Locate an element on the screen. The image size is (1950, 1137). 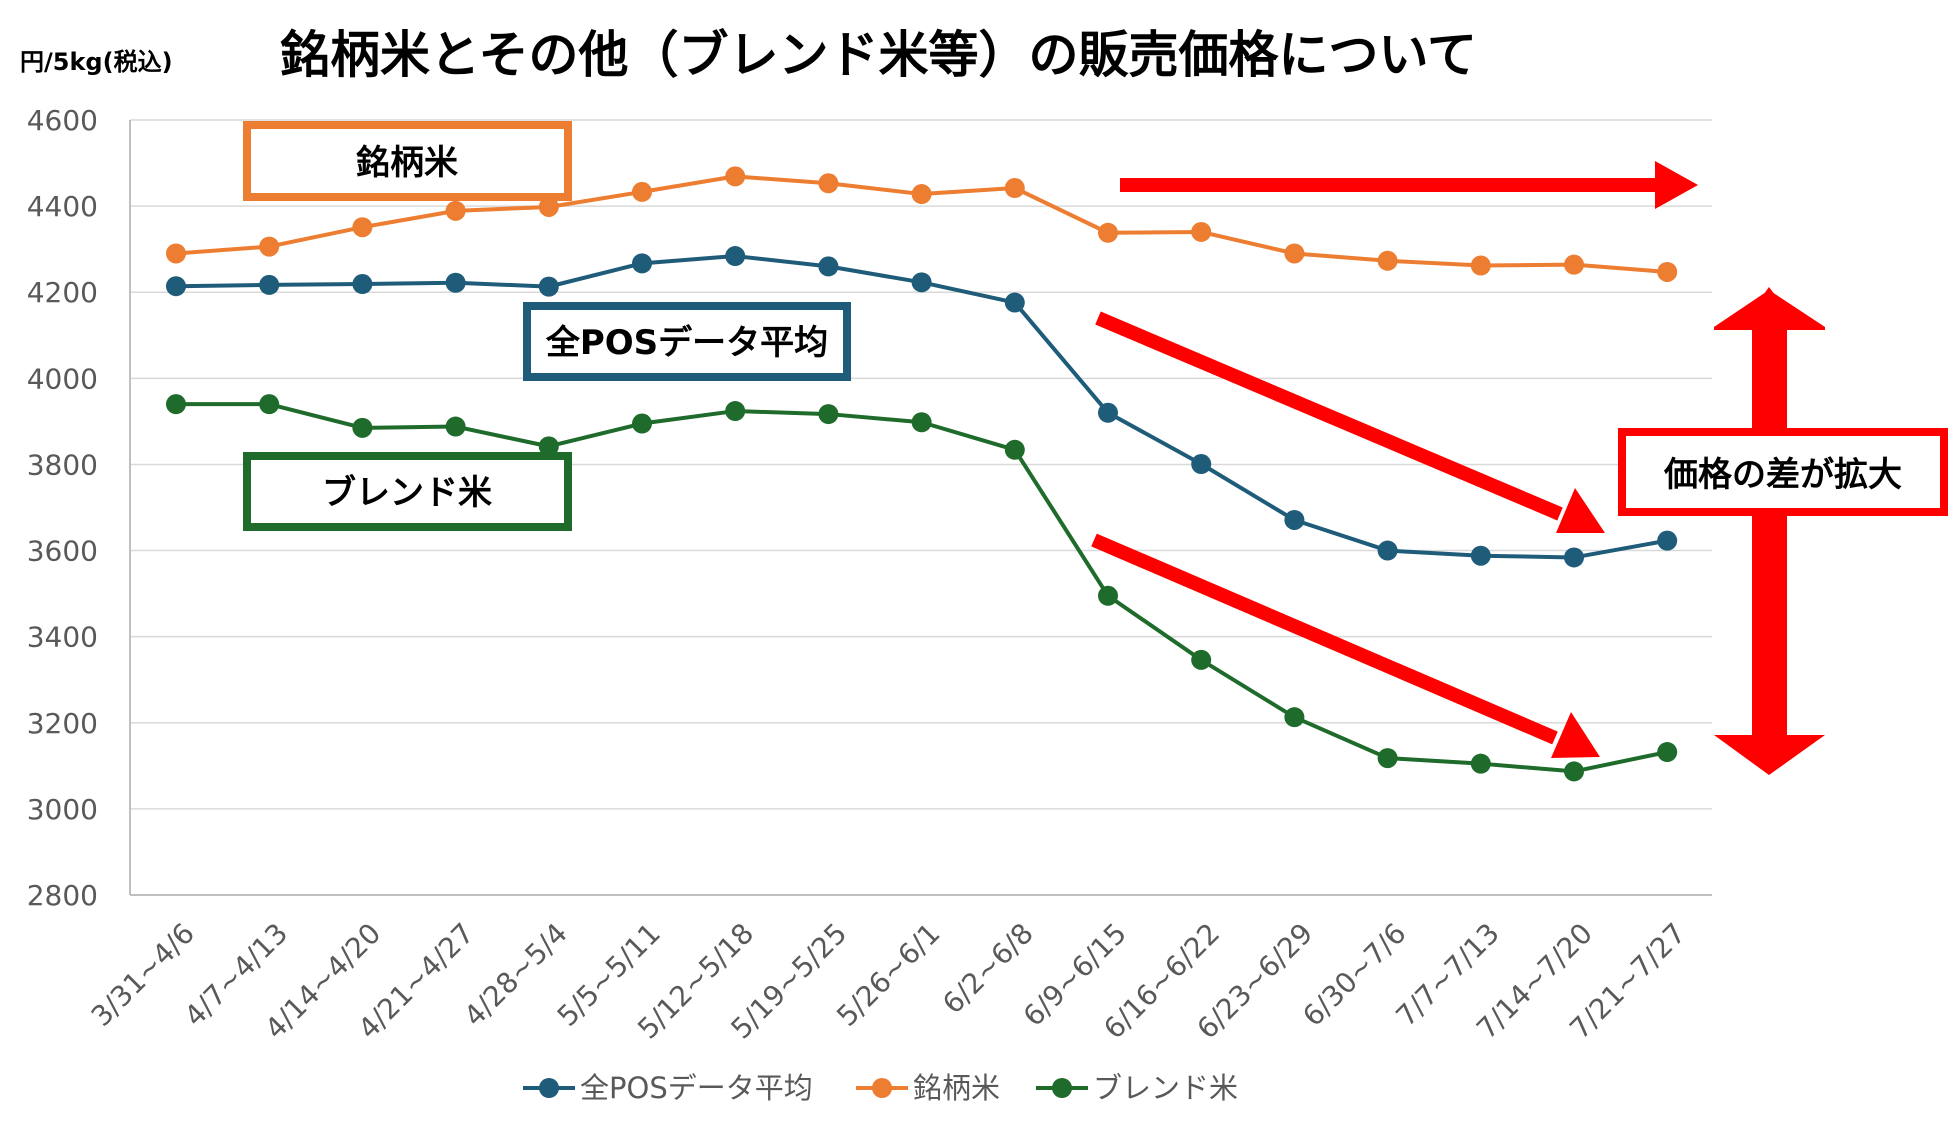
all-pos-label-text: 全POSデータ平均 is located at coordinates (686, 343).